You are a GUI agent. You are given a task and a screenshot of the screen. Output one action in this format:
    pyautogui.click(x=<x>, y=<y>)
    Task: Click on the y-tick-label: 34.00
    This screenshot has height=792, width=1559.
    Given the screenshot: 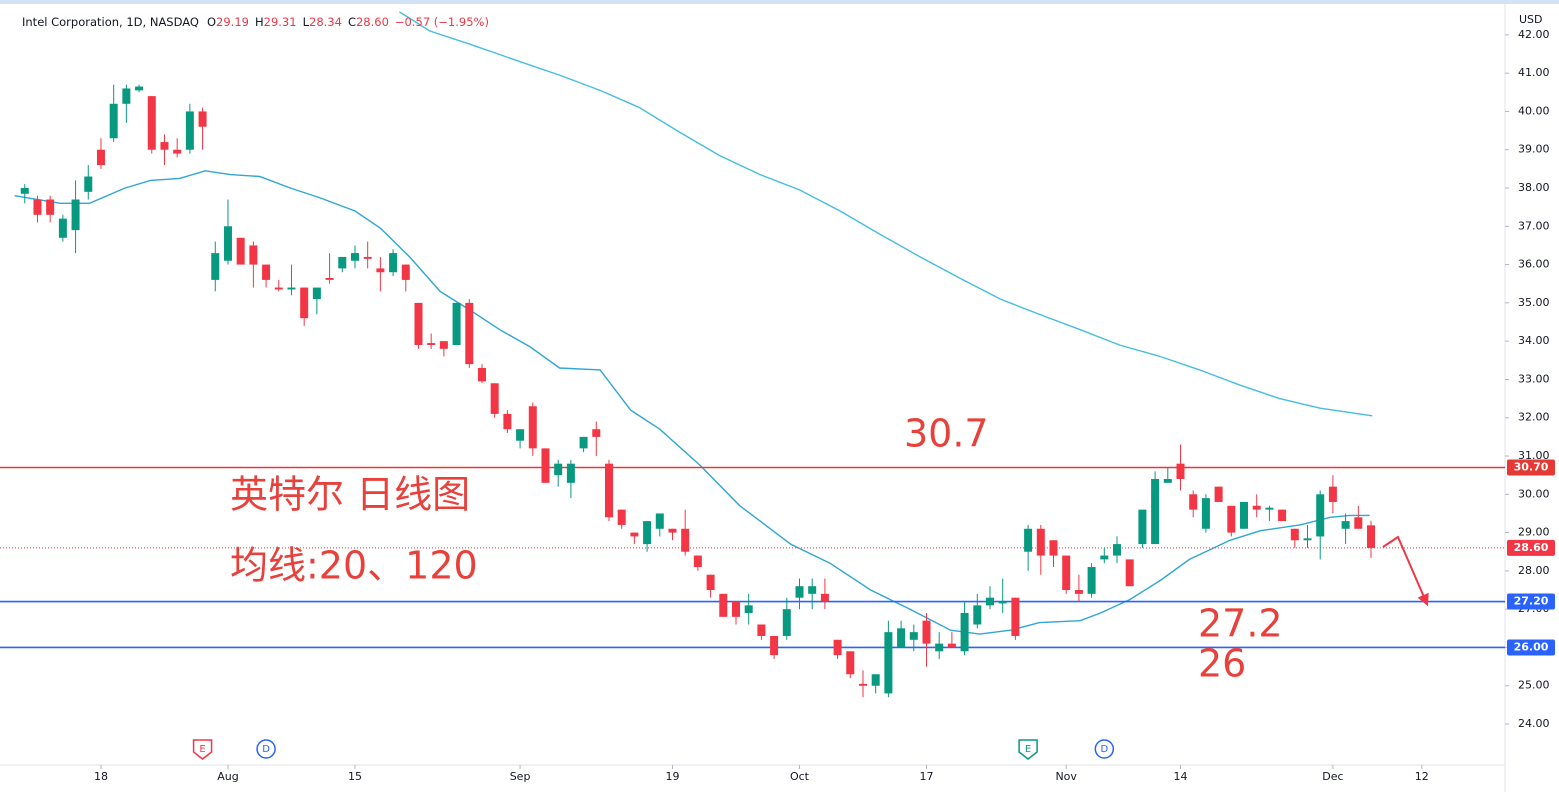 What is the action you would take?
    pyautogui.click(x=1534, y=340)
    